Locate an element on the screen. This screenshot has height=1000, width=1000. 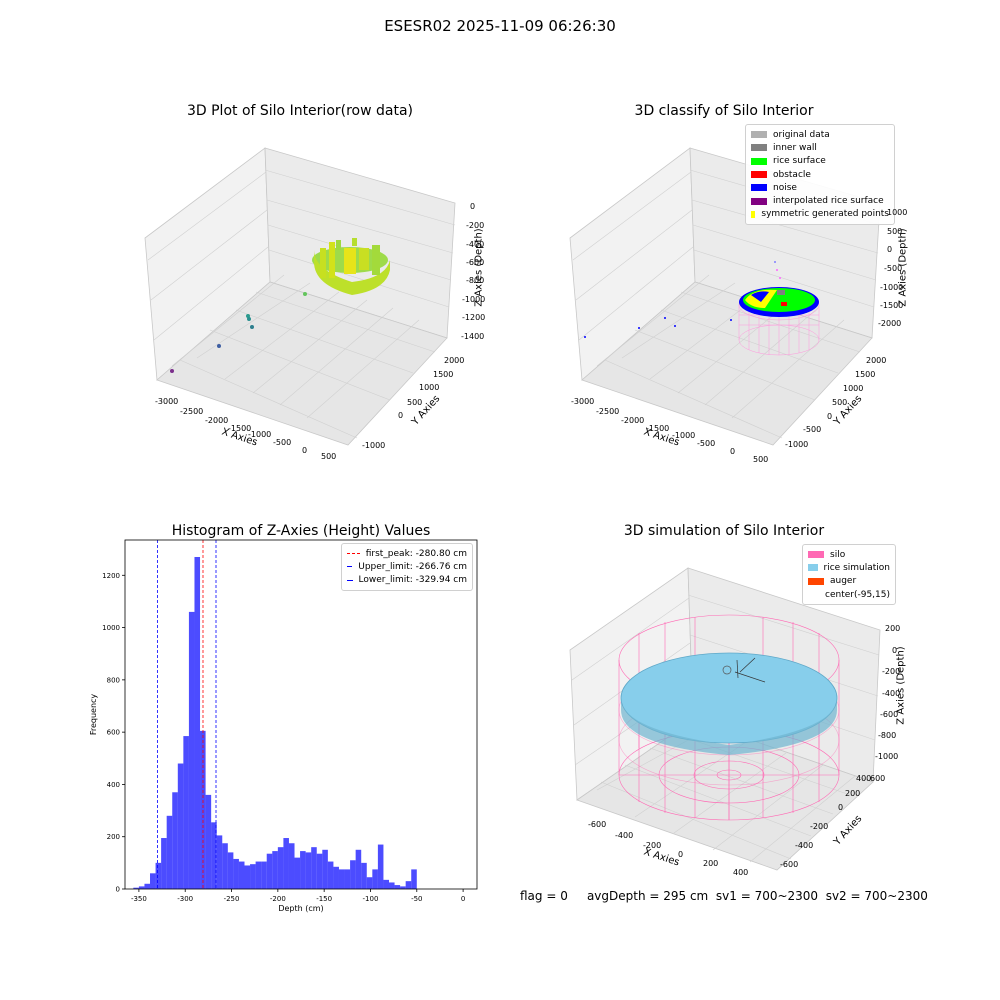
y-axis-label: Frequency is located at coordinates (93, 715).